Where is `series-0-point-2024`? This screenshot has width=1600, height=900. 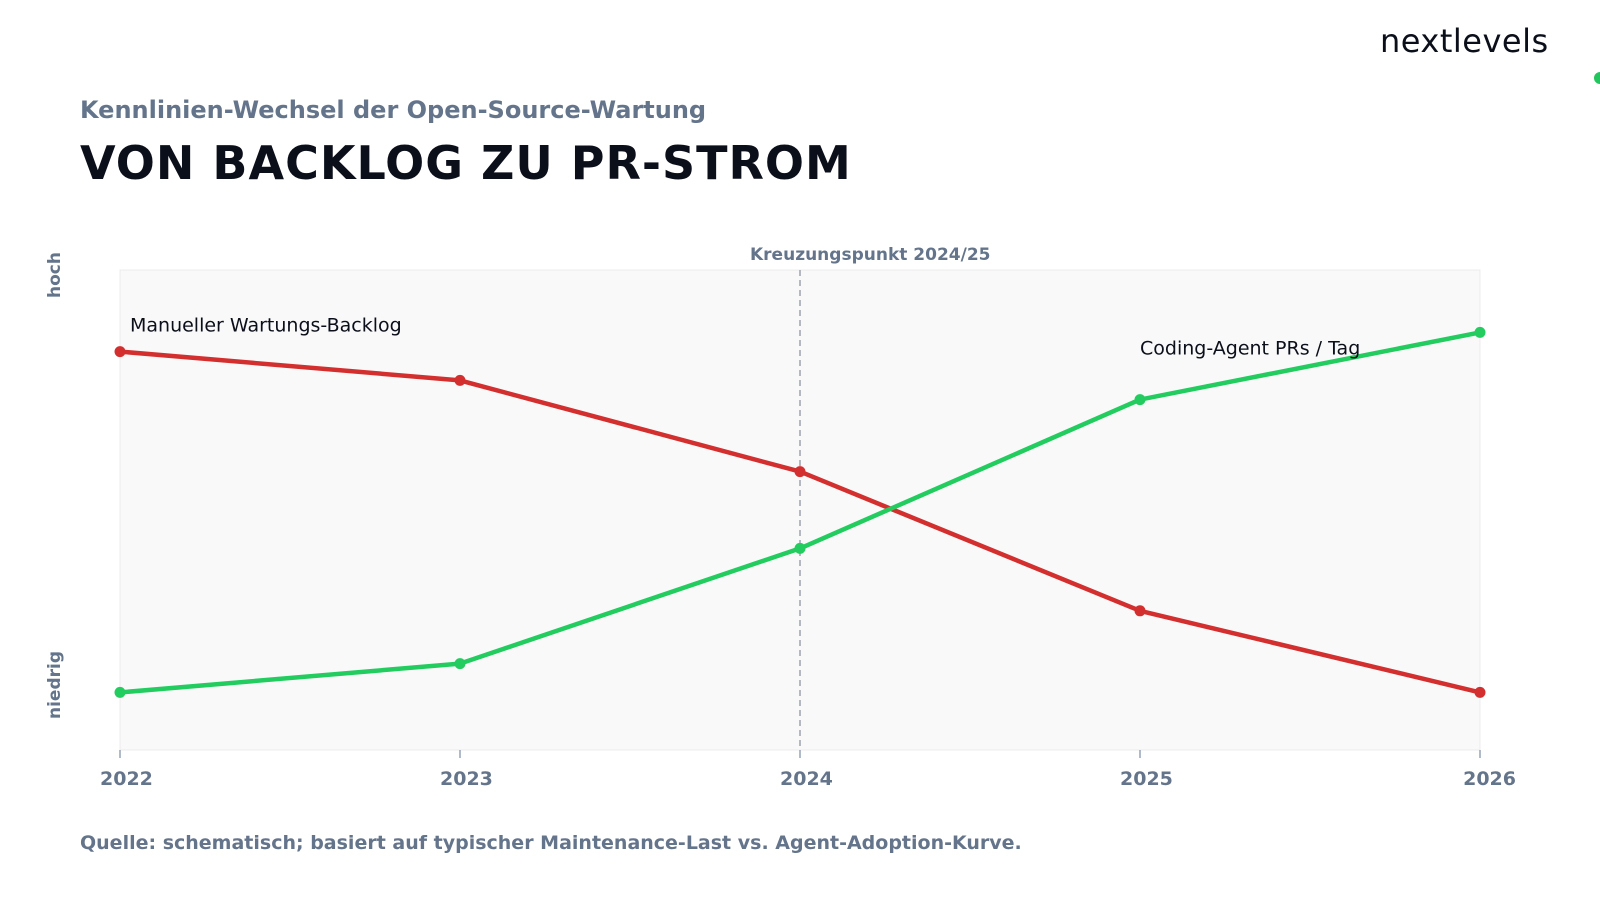 series-0-point-2024 is located at coordinates (800, 472).